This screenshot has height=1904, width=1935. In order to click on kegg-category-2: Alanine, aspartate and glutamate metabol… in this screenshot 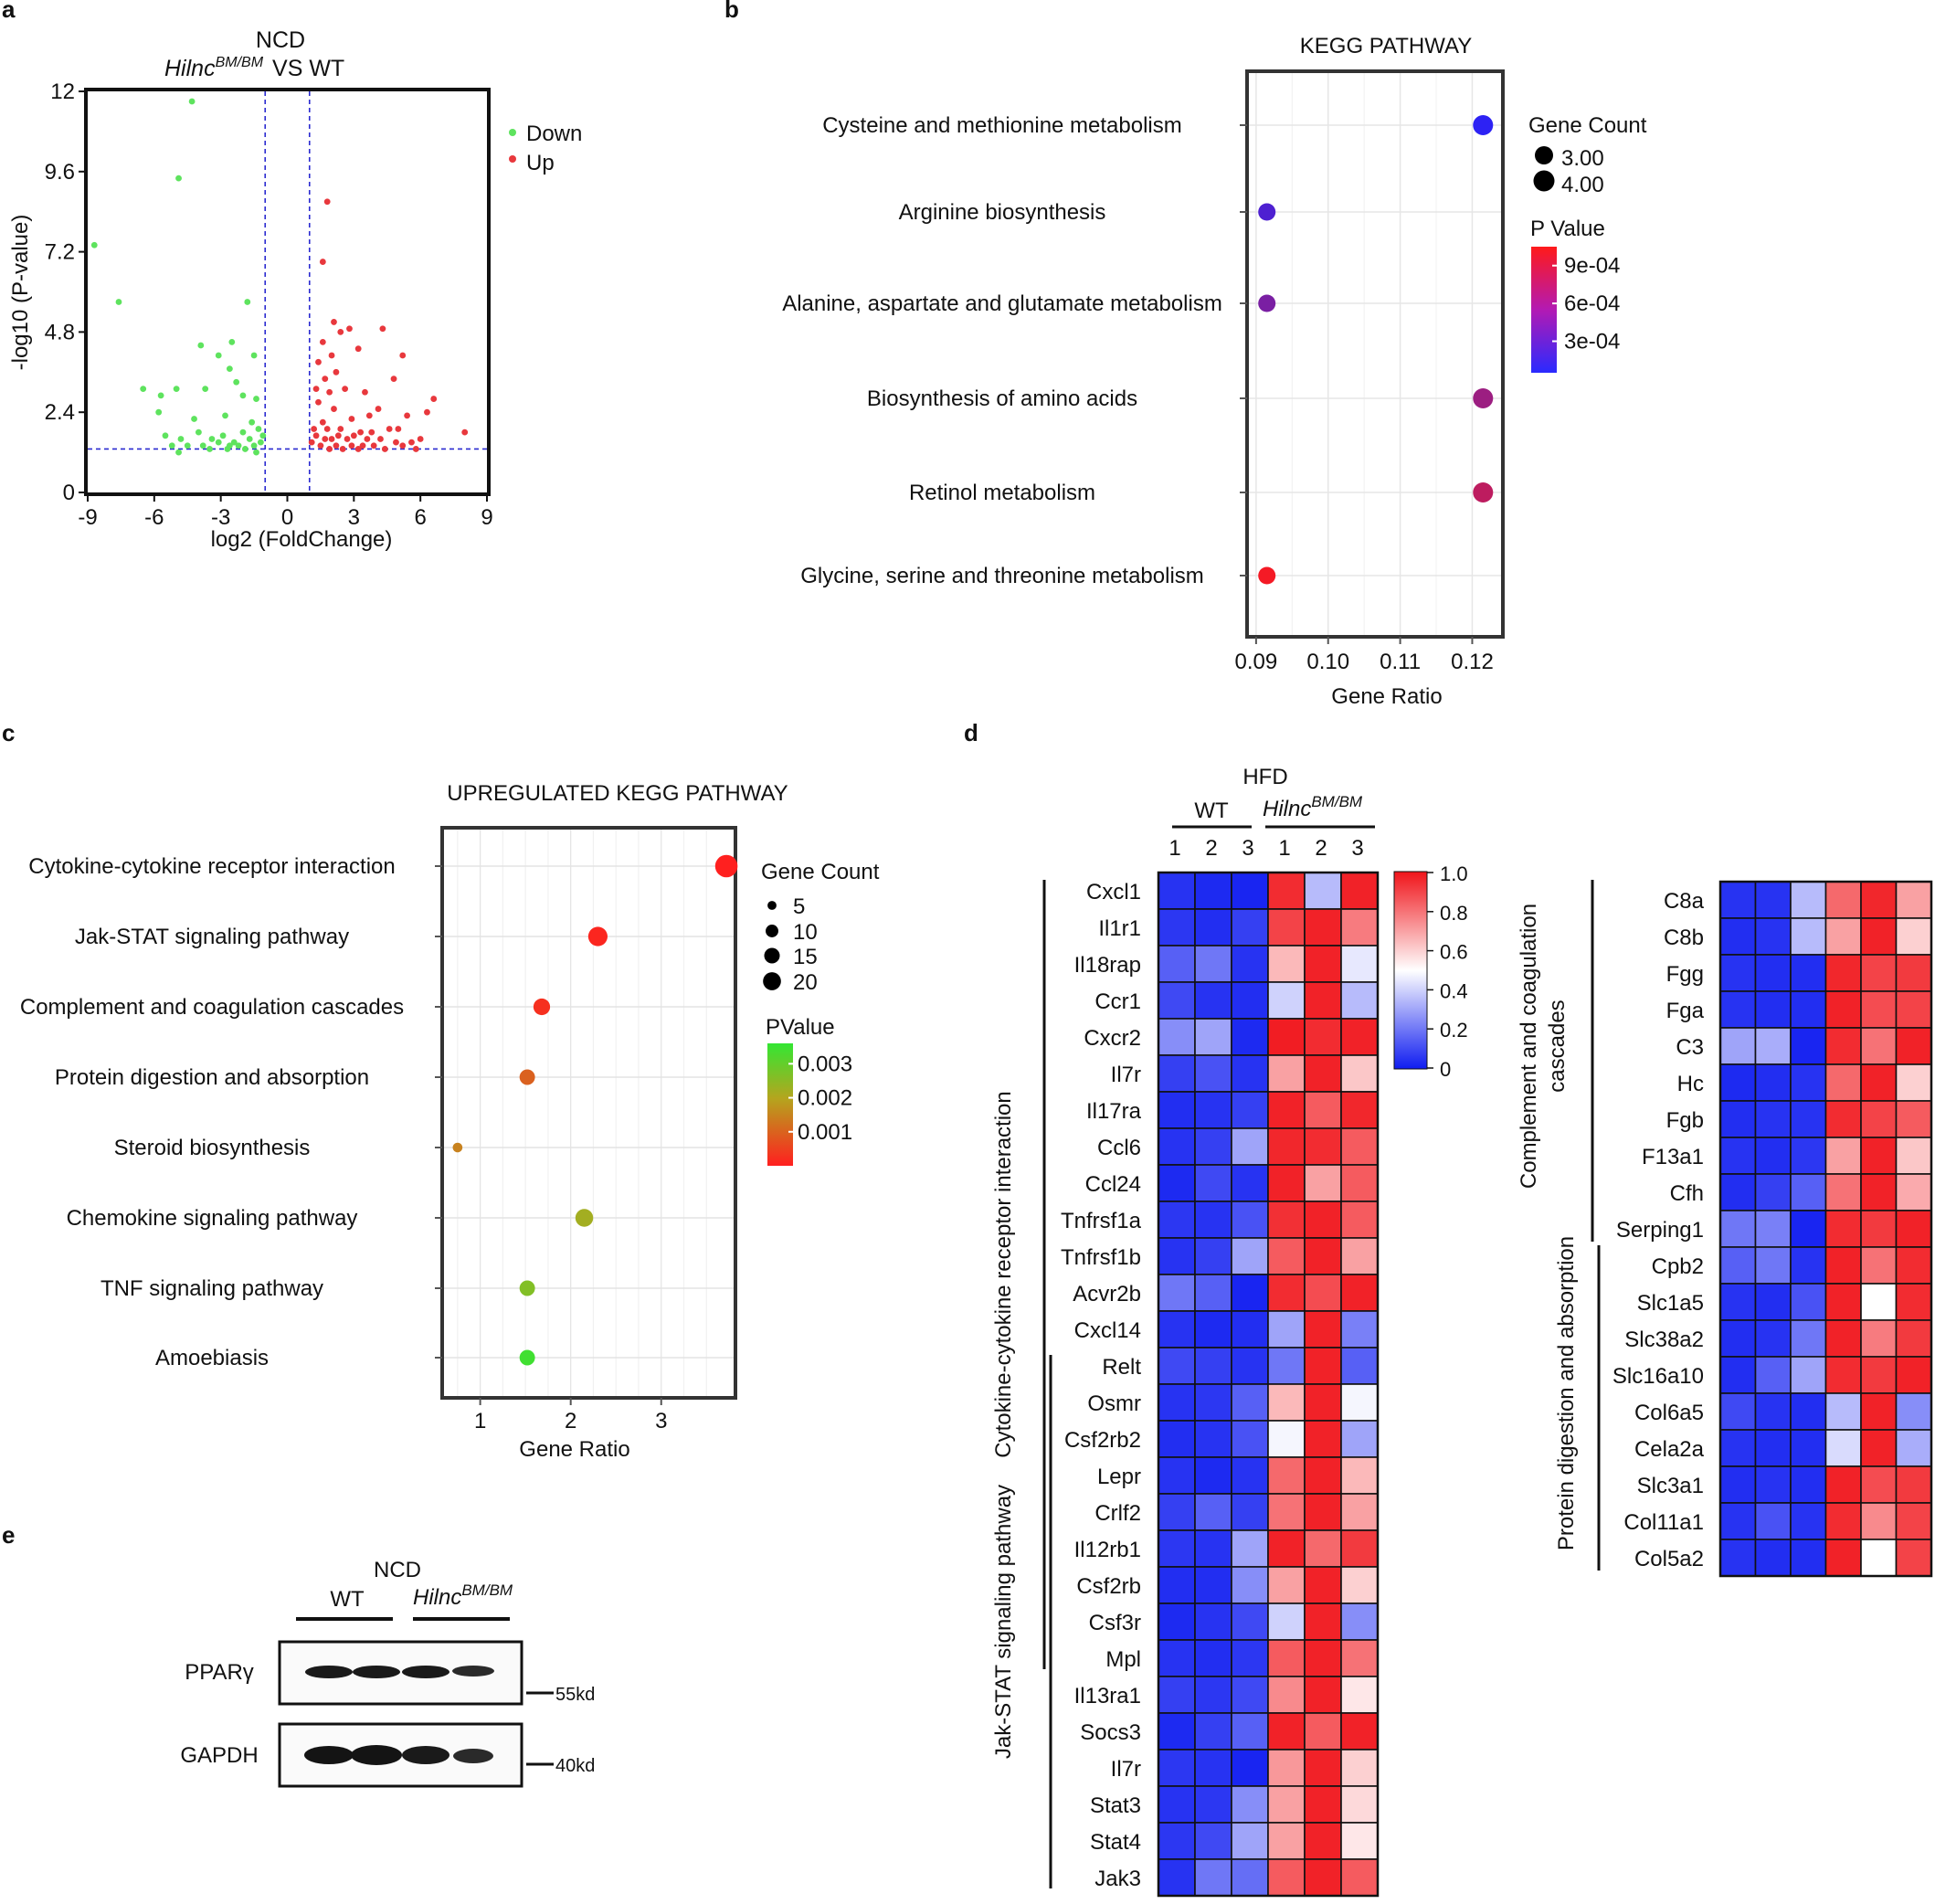, I will do `click(1002, 304)`.